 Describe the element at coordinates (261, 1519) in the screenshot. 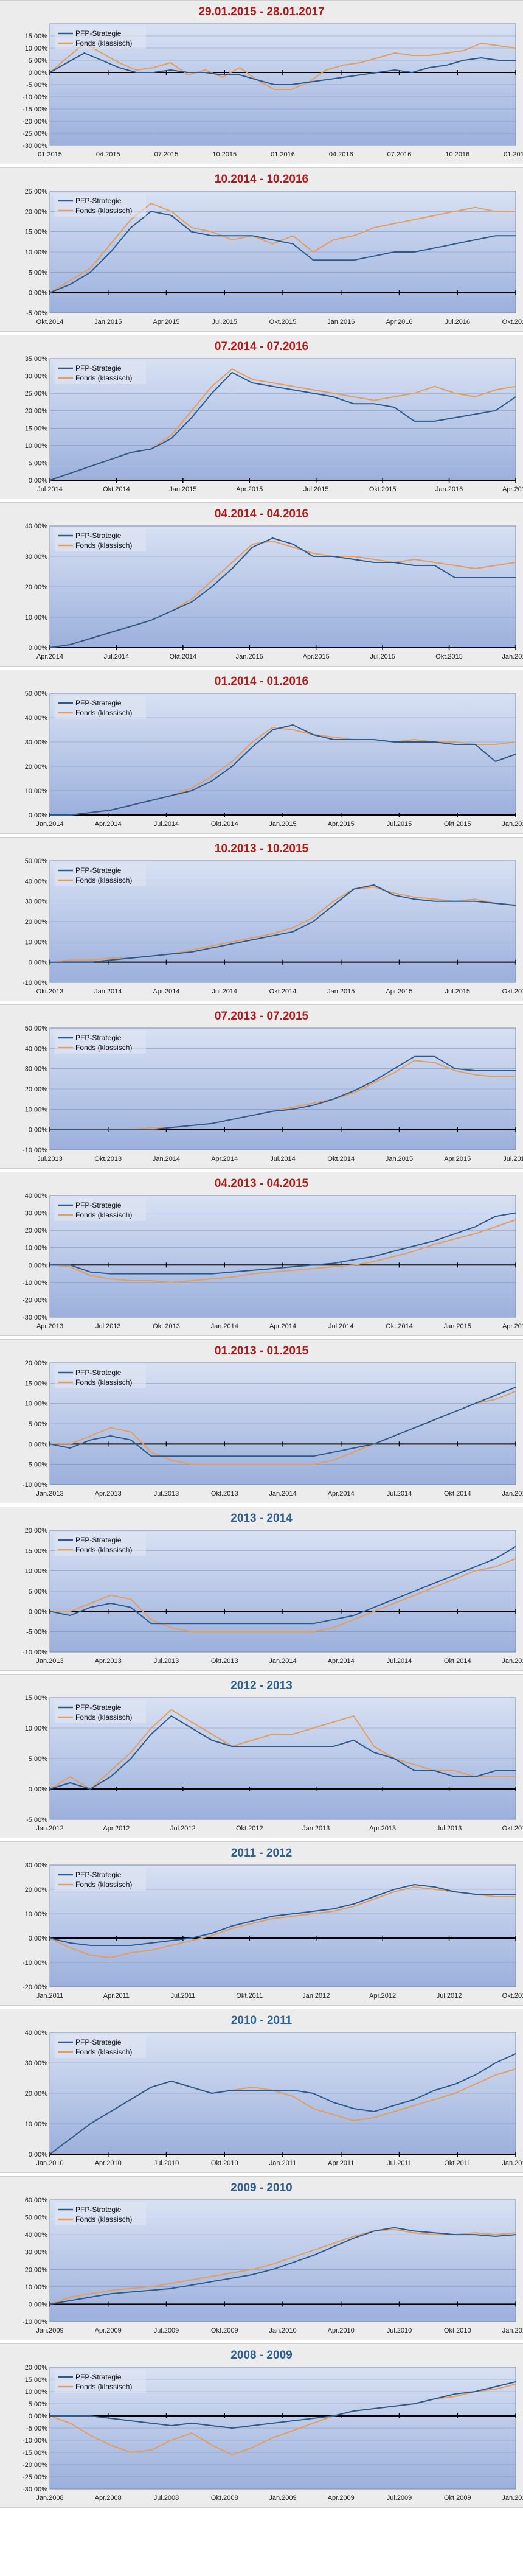

I see `chart-title: 2013 - 2014` at that location.